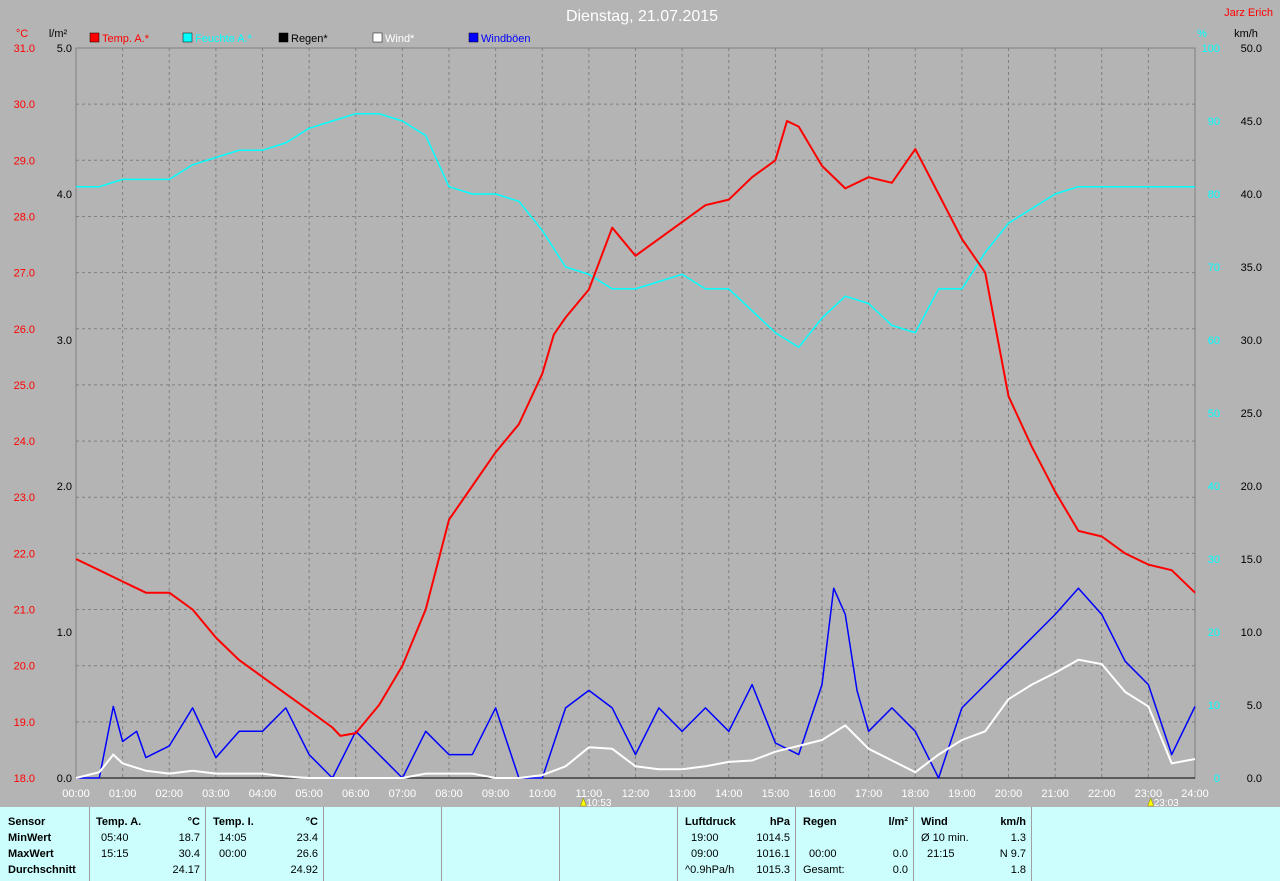 The image size is (1280, 881). What do you see at coordinates (115, 854) in the screenshot?
I see `cell-time: 15:15` at bounding box center [115, 854].